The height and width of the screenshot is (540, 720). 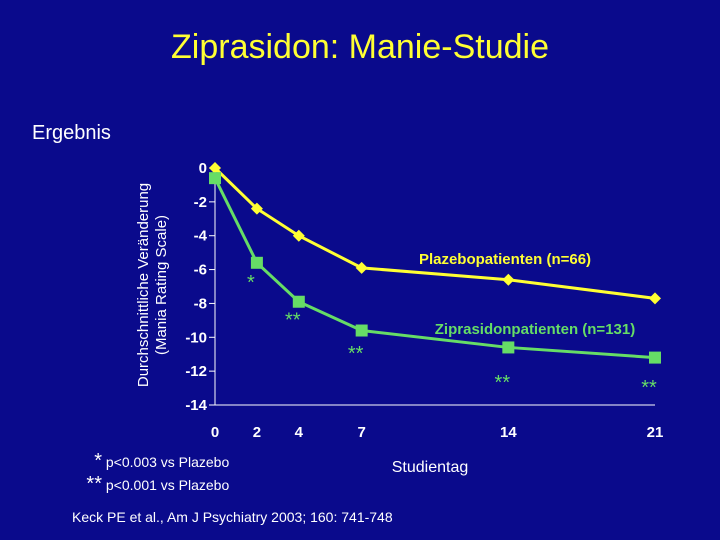 I want to click on y-tick-label: -2, so click(x=200, y=202).